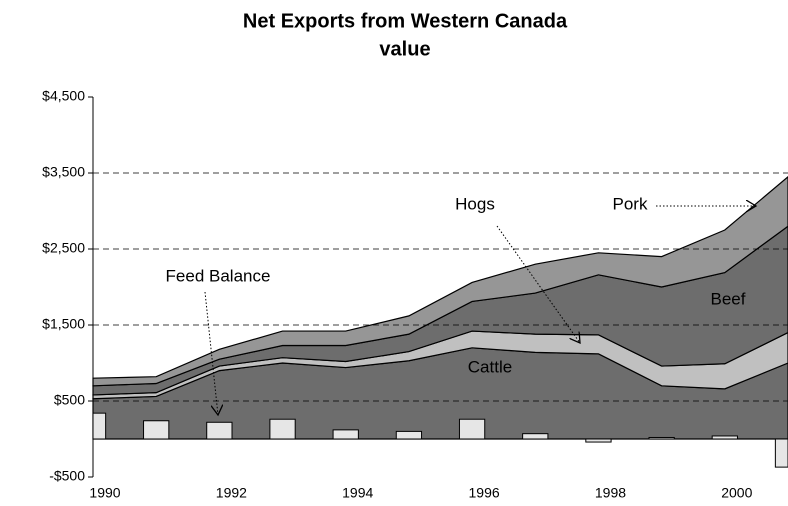 The height and width of the screenshot is (506, 788). Describe the element at coordinates (69, 400) in the screenshot. I see `y-tick-label: $500` at that location.